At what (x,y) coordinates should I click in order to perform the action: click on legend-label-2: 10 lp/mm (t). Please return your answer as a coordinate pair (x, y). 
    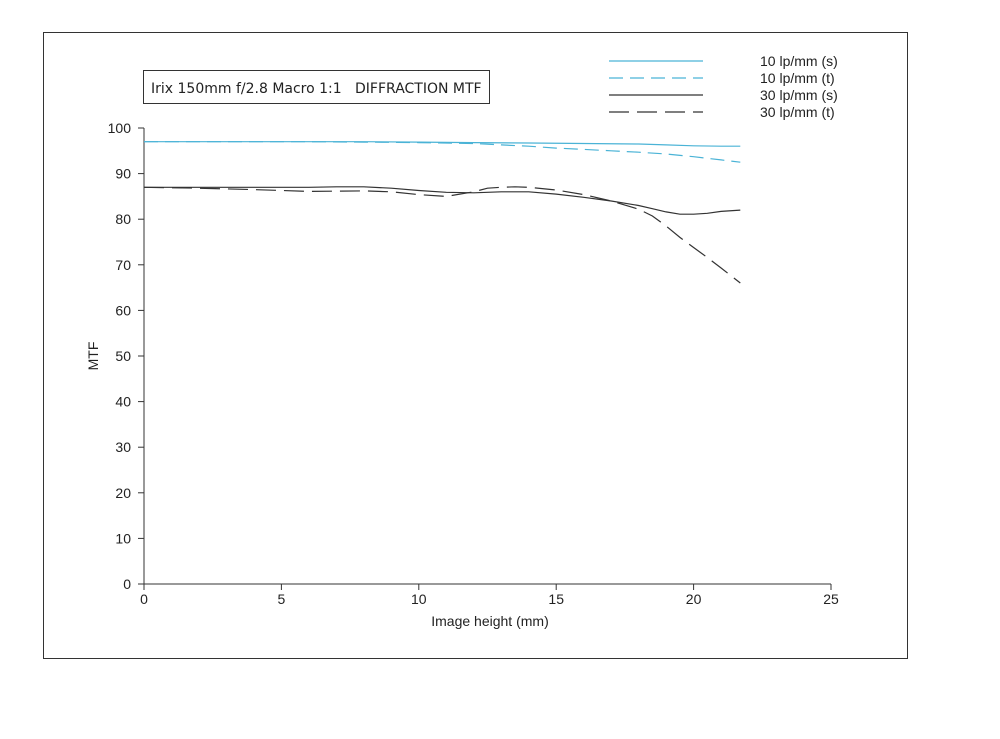
    Looking at the image, I should click on (797, 78).